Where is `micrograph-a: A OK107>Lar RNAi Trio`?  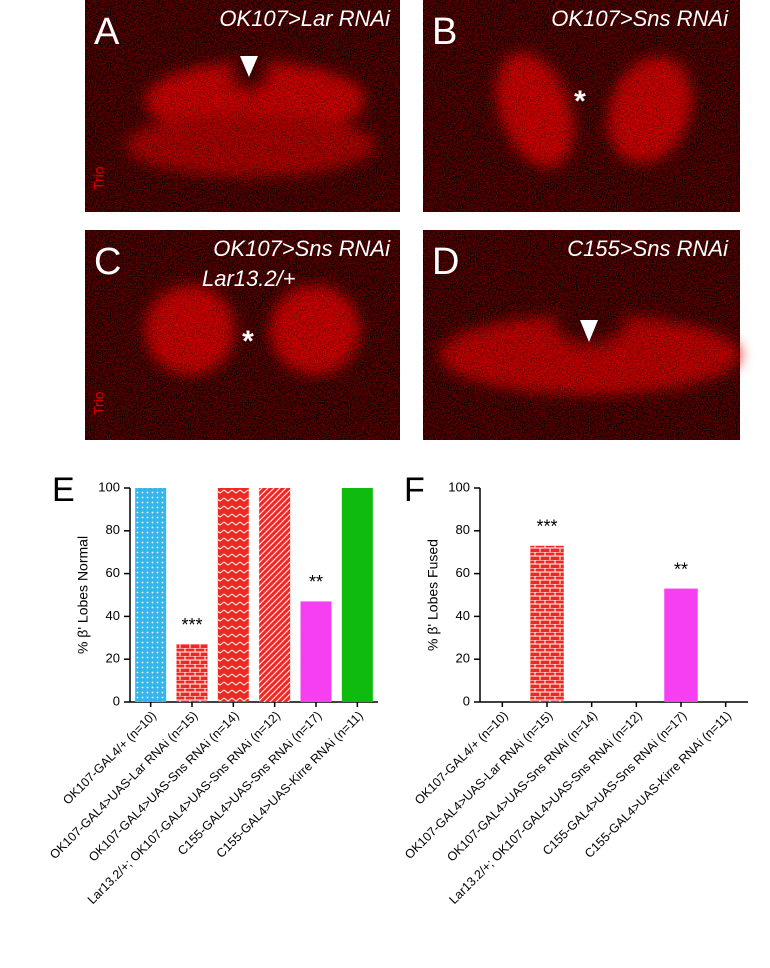 micrograph-a: A OK107>Lar RNAi Trio is located at coordinates (242, 106).